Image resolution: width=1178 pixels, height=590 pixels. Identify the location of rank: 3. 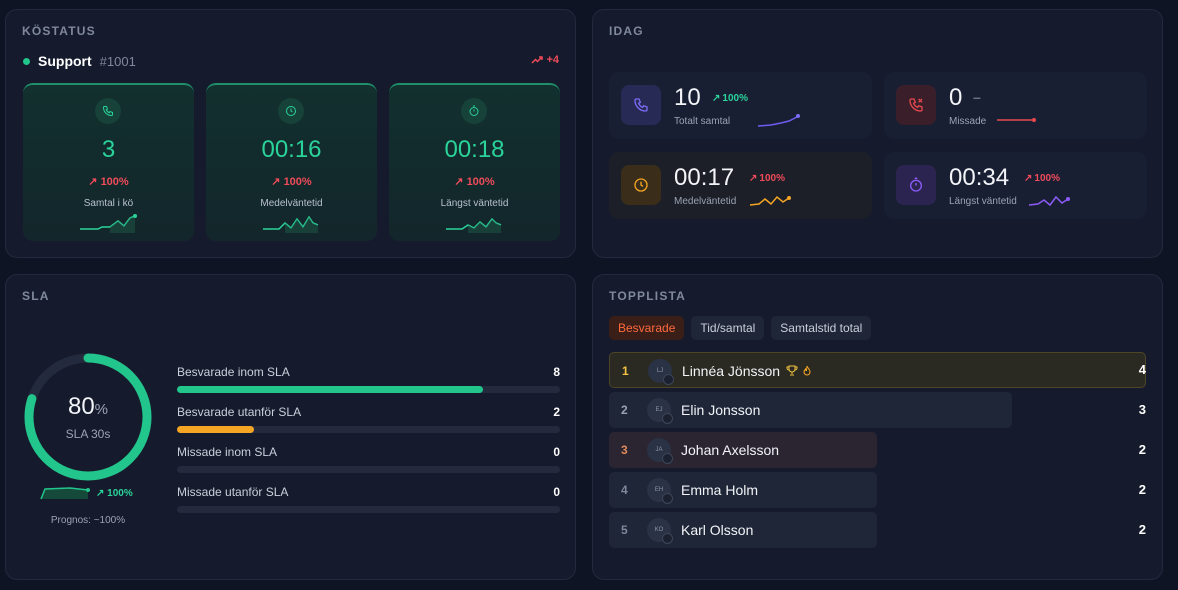
(624, 450).